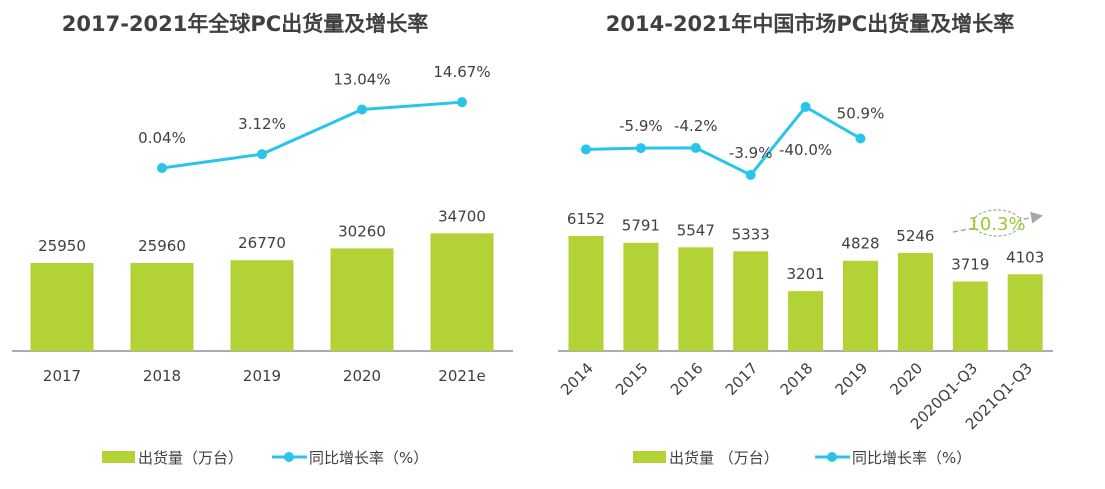 The height and width of the screenshot is (489, 1105). I want to click on legend-right: 出货量 （万台） 同比增长率（%）, so click(802, 458).